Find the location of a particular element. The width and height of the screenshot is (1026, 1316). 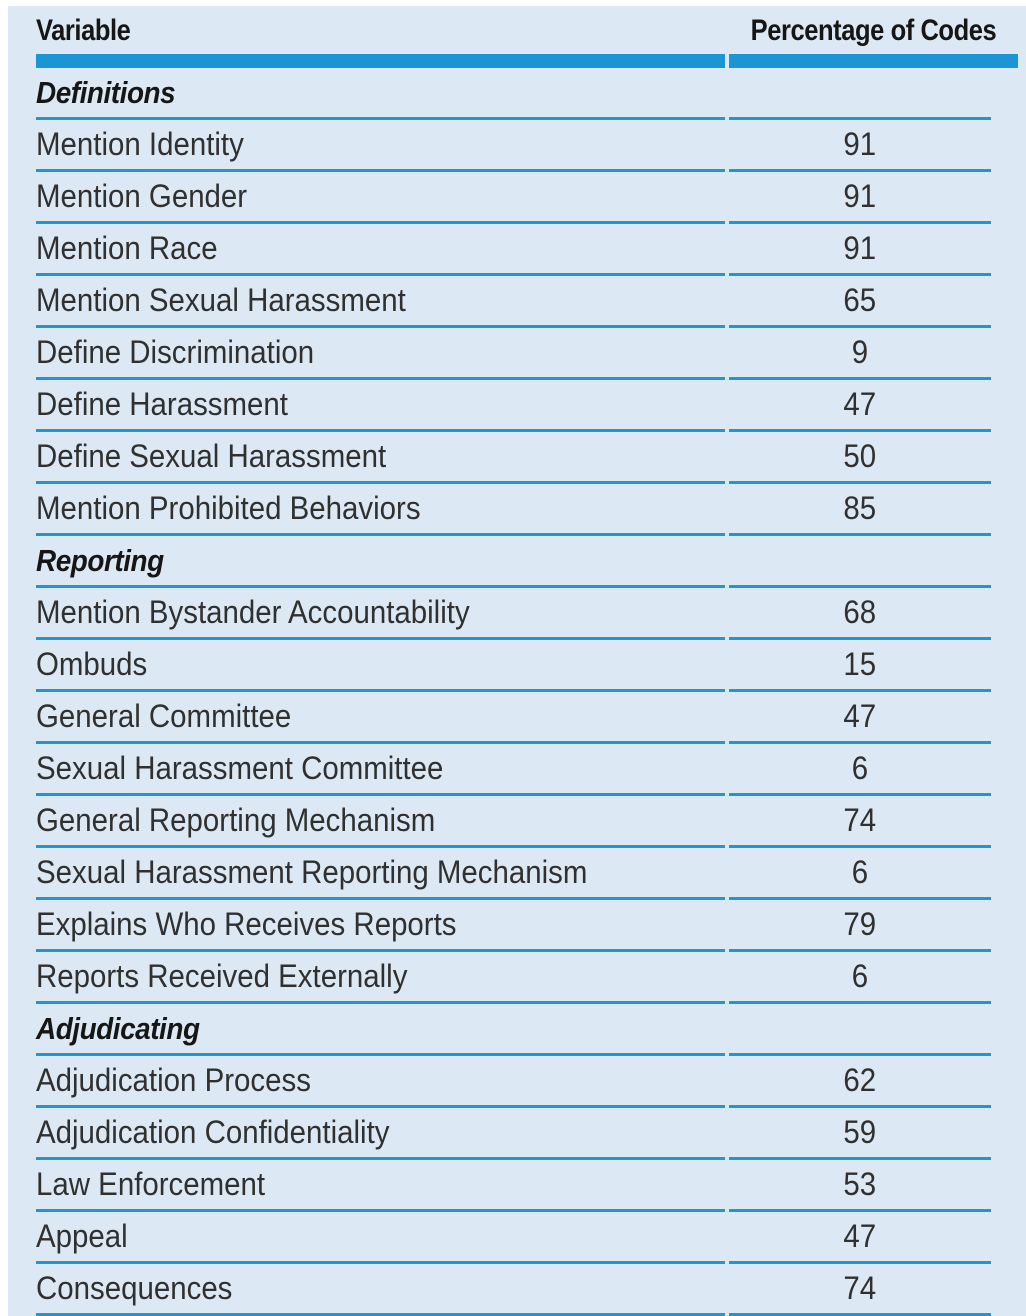

row-value: 85 is located at coordinates (860, 508).